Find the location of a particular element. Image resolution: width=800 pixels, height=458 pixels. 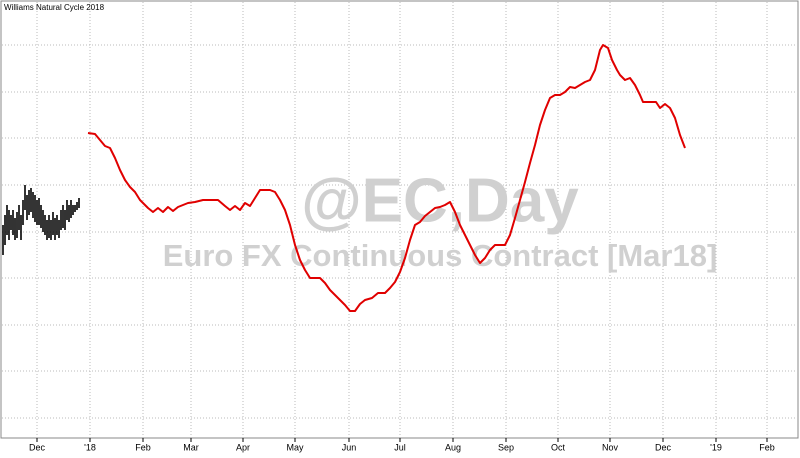

x-tick-label: Sep is located at coordinates (506, 447).